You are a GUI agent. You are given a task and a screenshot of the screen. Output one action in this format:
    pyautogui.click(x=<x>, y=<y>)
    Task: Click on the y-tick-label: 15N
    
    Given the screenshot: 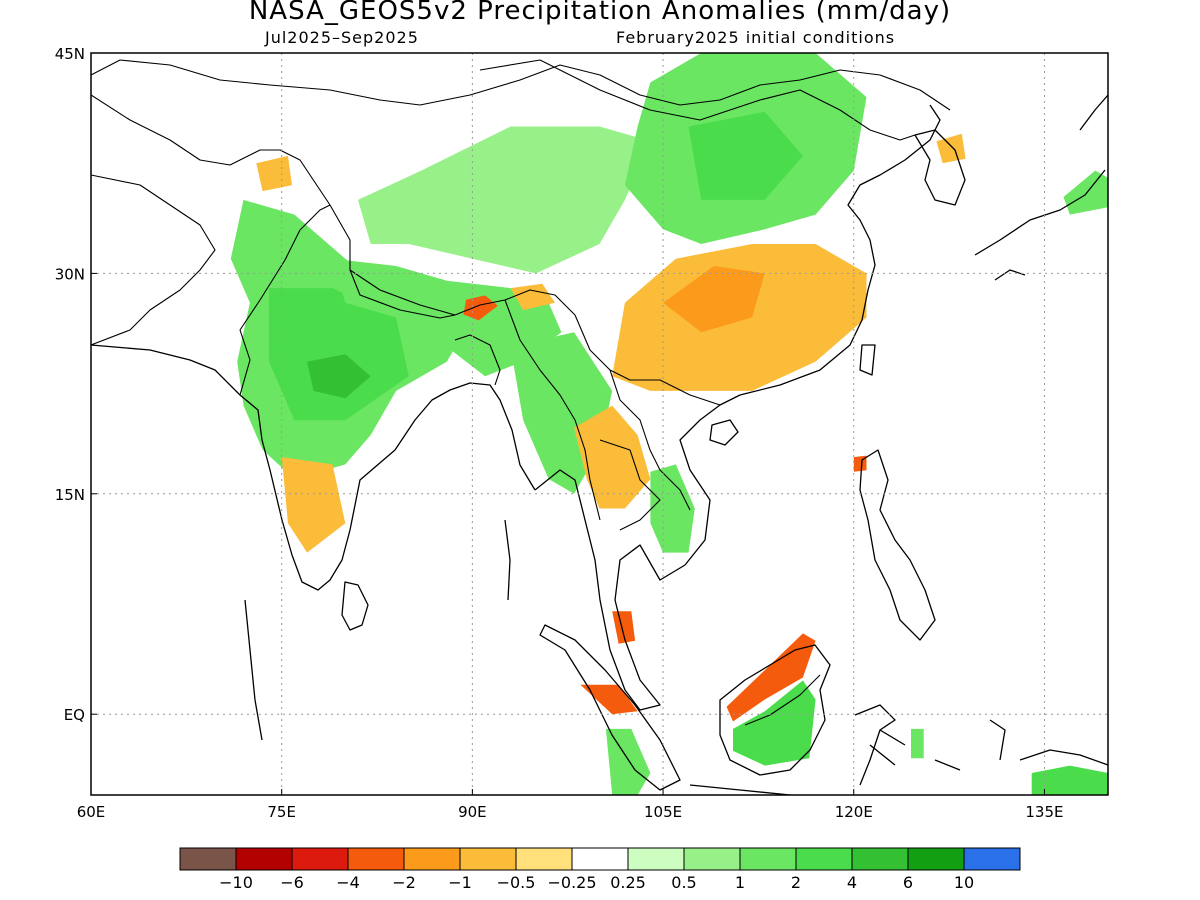 What is the action you would take?
    pyautogui.click(x=70, y=495)
    